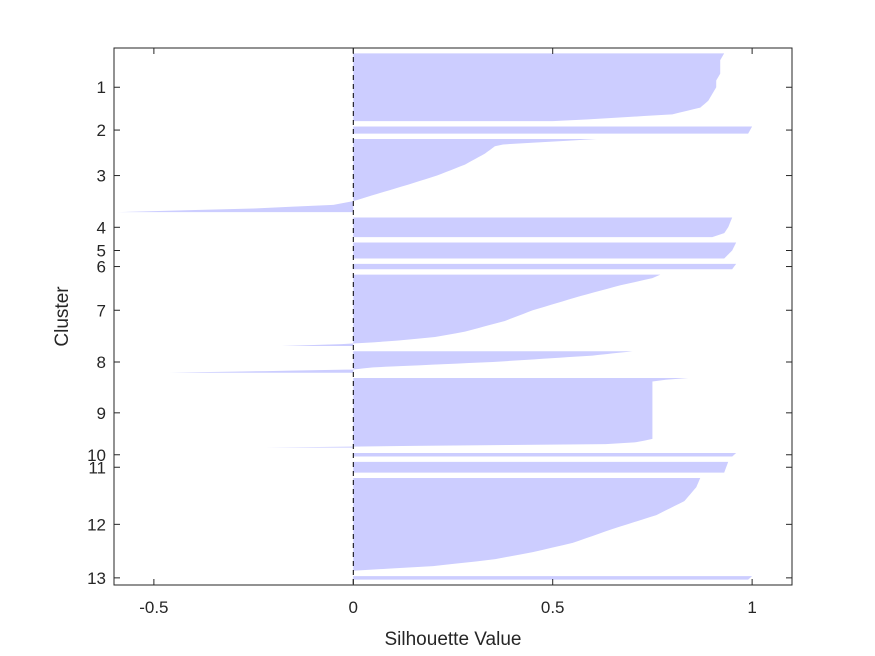 This screenshot has height=656, width=875. Describe the element at coordinates (62, 316) in the screenshot. I see `y-axis-label: Cluster` at that location.